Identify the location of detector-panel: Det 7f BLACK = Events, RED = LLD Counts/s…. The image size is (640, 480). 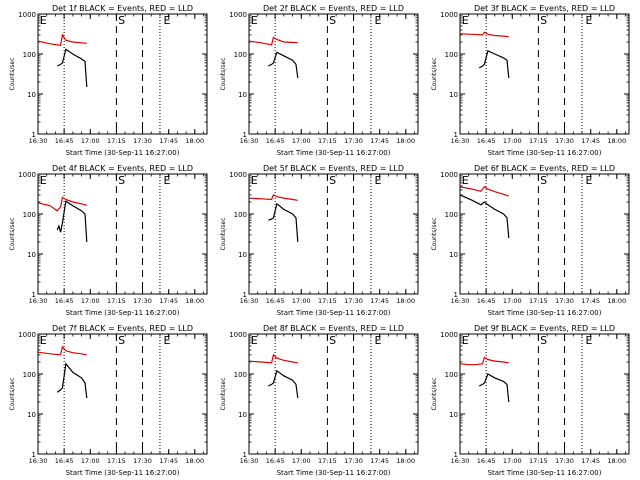
(108, 400).